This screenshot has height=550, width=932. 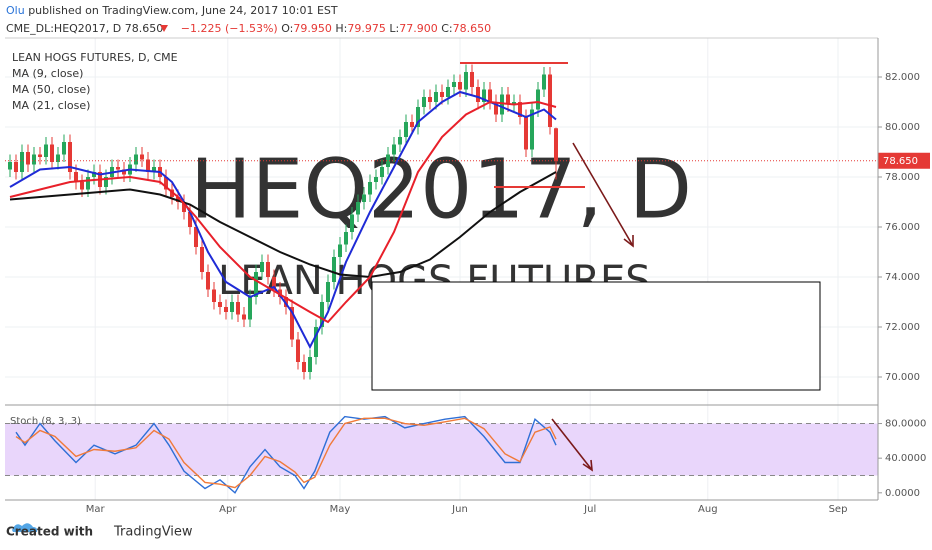 What do you see at coordinates (905, 424) in the screenshot?
I see `y-tick-label: 80.0000` at bounding box center [905, 424].